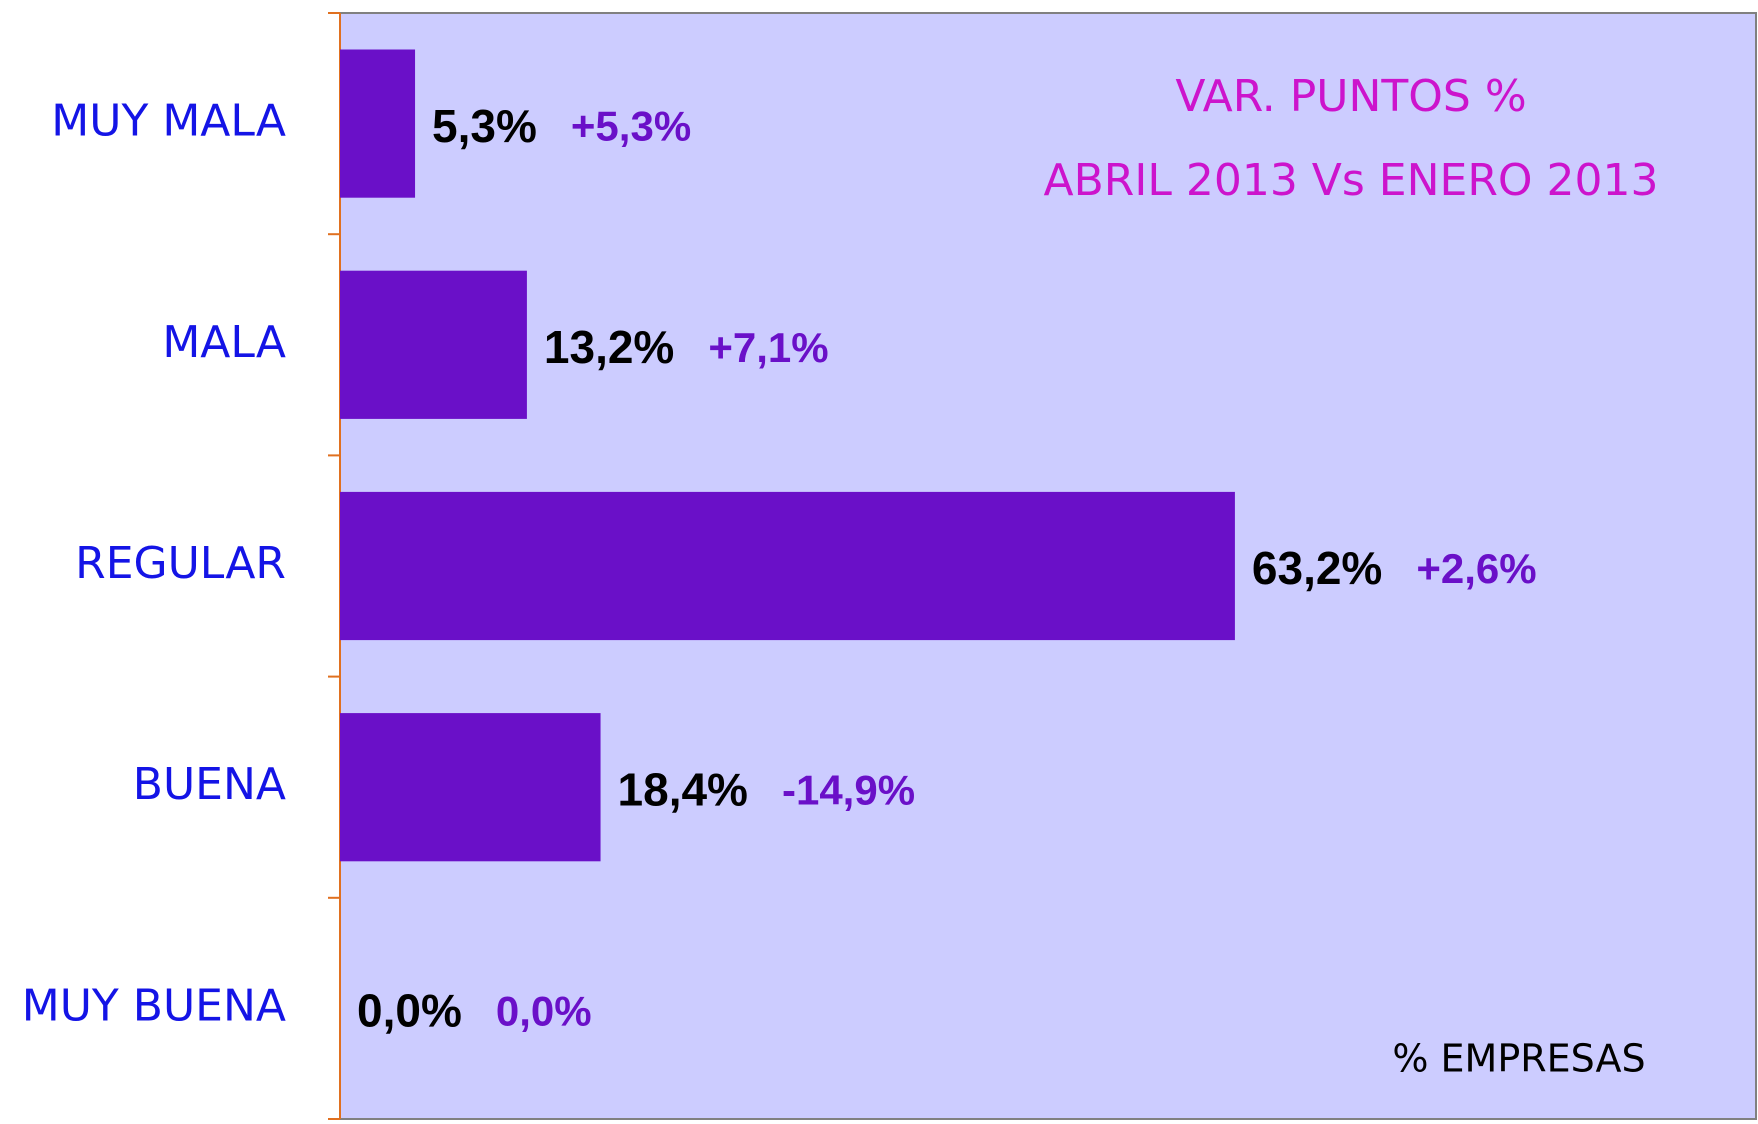 The height and width of the screenshot is (1124, 1758). Describe the element at coordinates (768, 347) in the screenshot. I see `change-label: +7,1%` at that location.